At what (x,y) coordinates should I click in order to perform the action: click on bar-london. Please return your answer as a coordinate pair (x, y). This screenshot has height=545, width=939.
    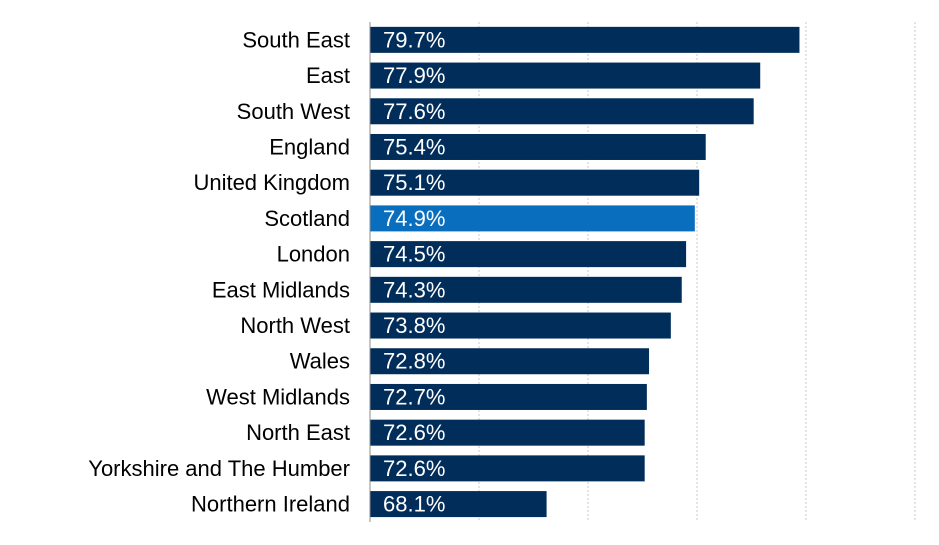
    Looking at the image, I should click on (528, 254).